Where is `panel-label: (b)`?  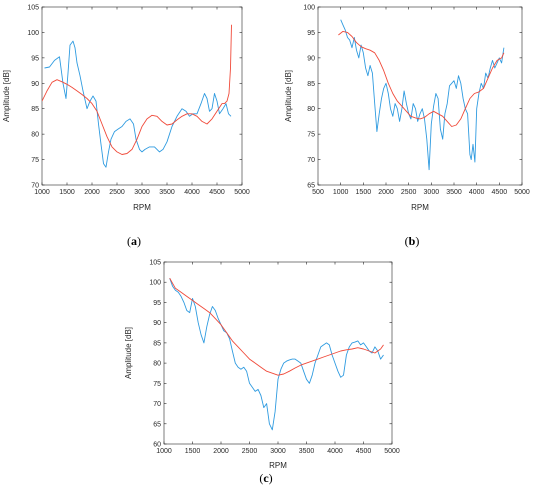 panel-label: (b) is located at coordinates (412, 241).